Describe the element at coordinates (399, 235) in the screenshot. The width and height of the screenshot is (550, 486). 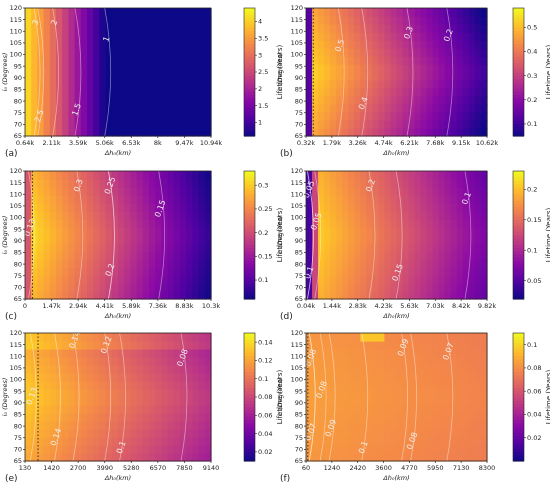
I see `contour-line` at that location.